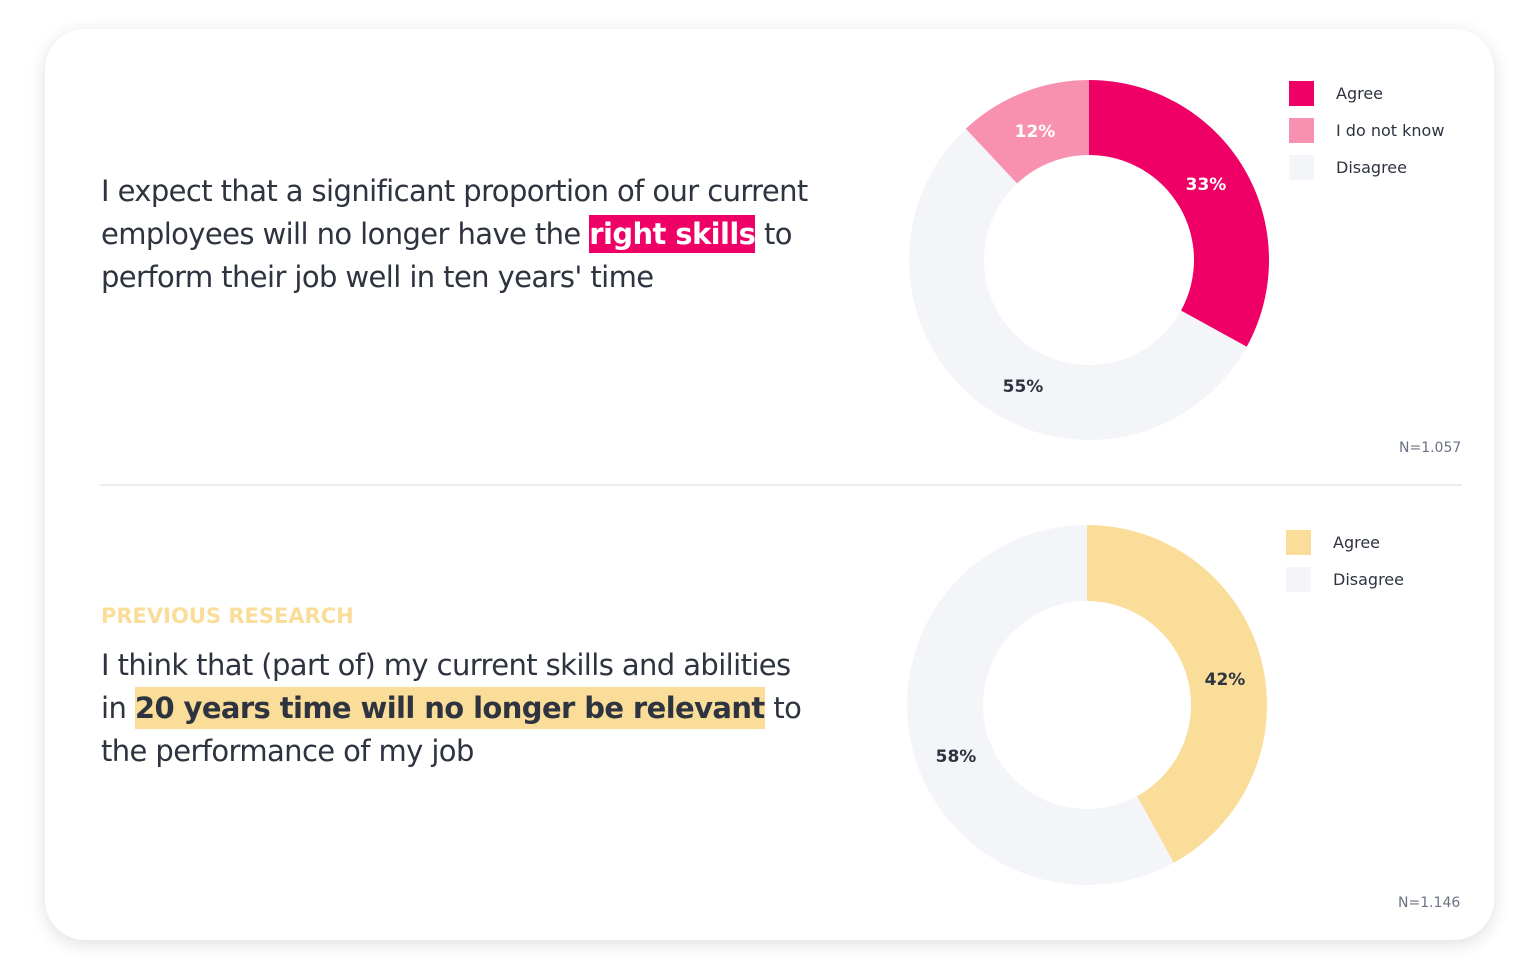 The height and width of the screenshot is (980, 1536). I want to click on donut-chart-1: 33% 55% 12%, so click(1089, 260).